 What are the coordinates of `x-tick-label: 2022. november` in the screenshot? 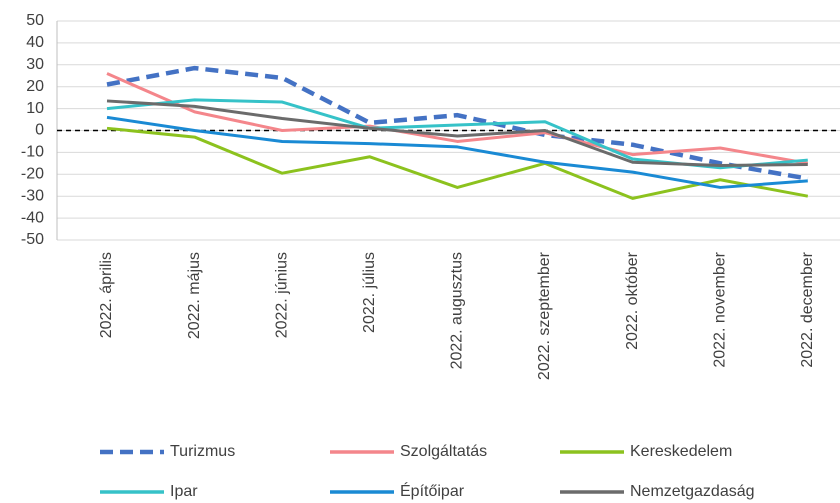 It's located at (719, 309).